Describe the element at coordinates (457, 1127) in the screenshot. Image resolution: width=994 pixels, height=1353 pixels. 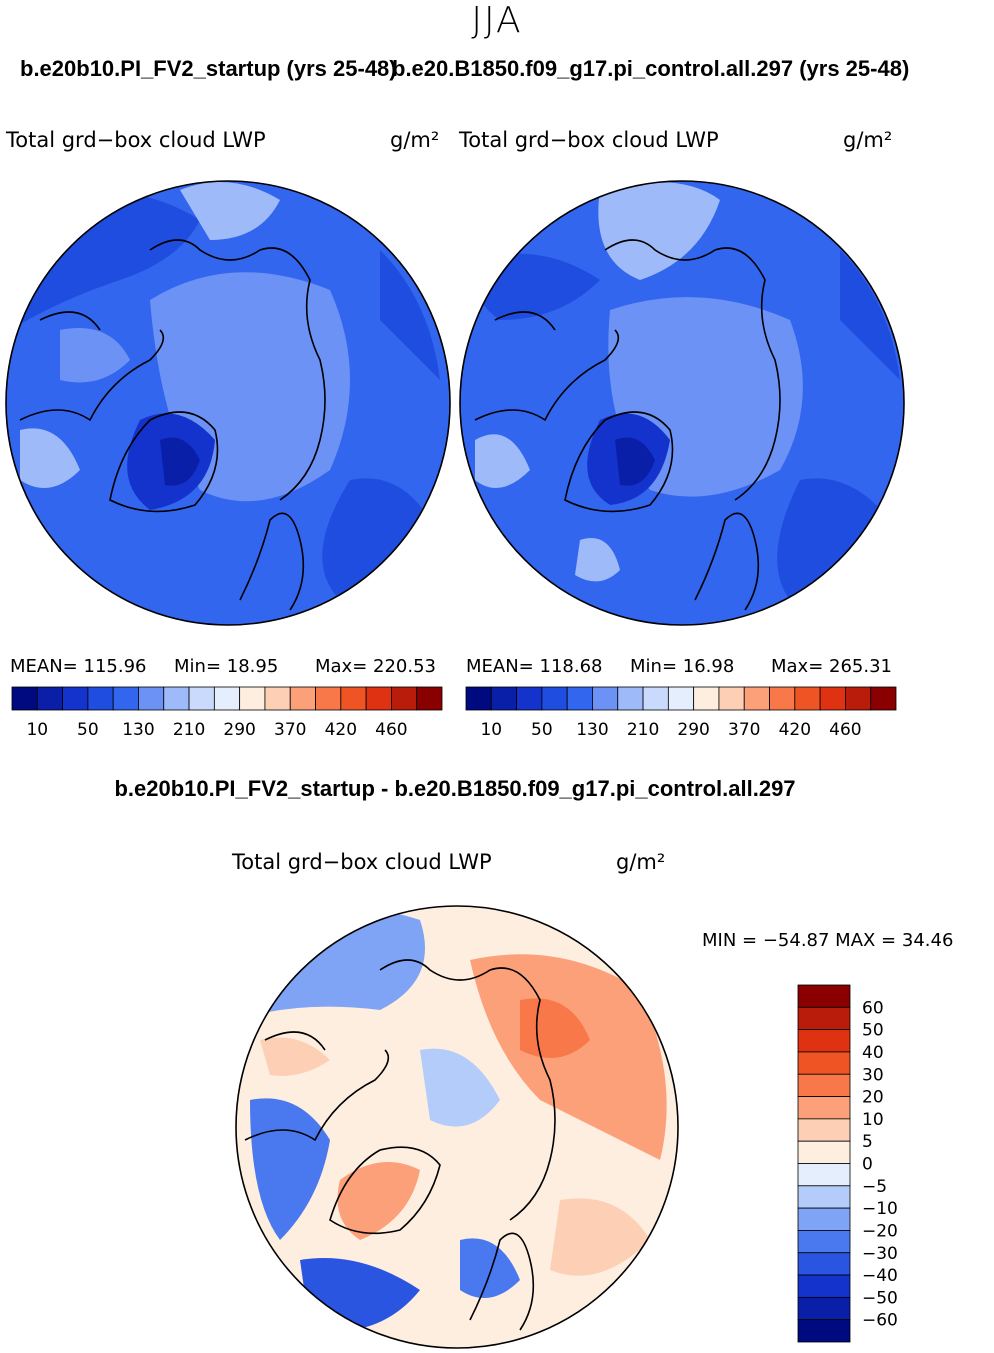
I see `difference-map` at that location.